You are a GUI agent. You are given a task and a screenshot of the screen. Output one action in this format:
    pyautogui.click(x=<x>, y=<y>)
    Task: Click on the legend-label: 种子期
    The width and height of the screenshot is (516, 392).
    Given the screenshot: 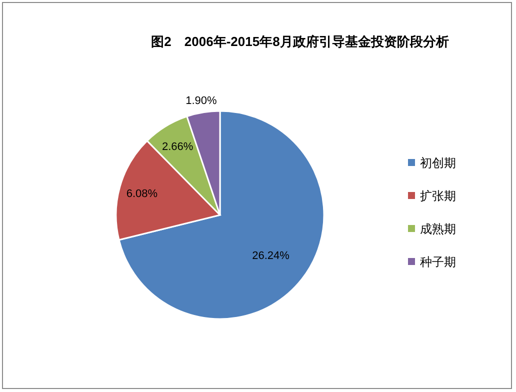 What is the action you would take?
    pyautogui.click(x=438, y=262)
    